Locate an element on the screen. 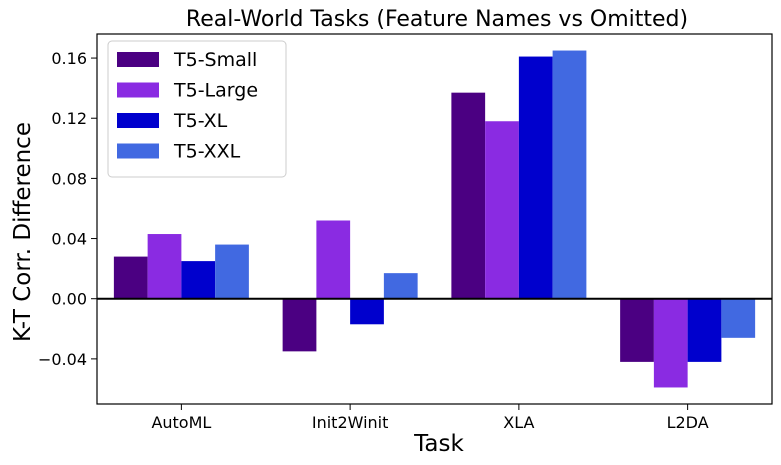 The image size is (781, 465). y-tick-label: 0.12 is located at coordinates (69, 118).